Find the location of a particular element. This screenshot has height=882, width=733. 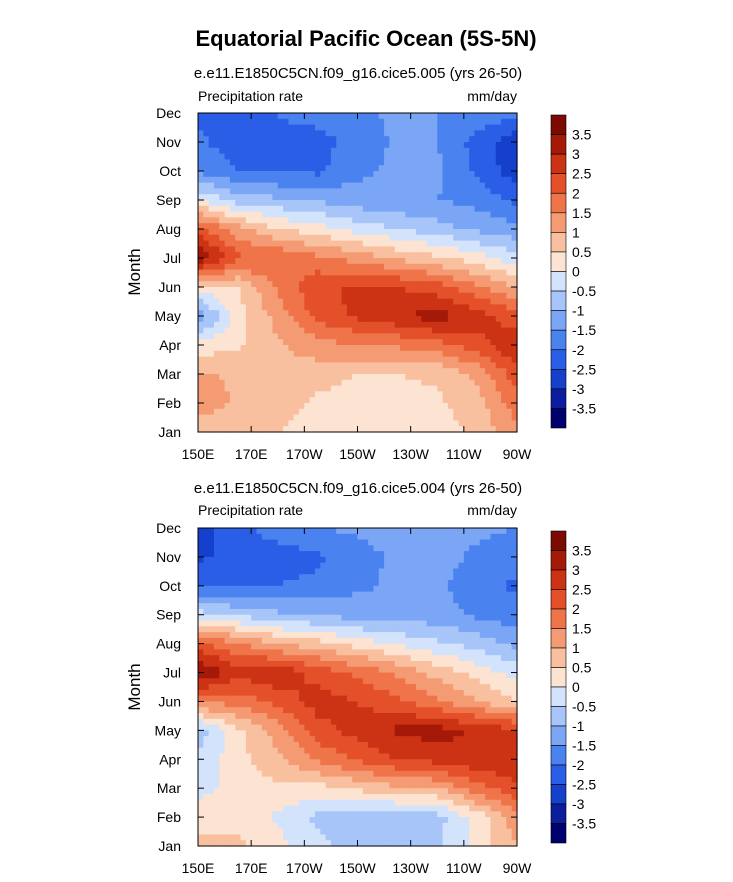

x-tick-label: 130W is located at coordinates (410, 454).